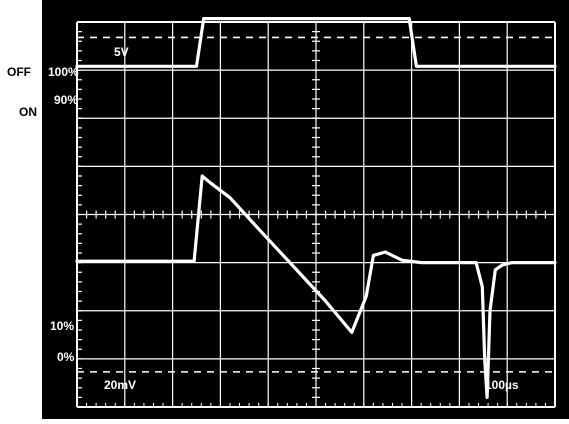 The height and width of the screenshot is (424, 569). I want to click on pct10-label: 10%, so click(62, 326).